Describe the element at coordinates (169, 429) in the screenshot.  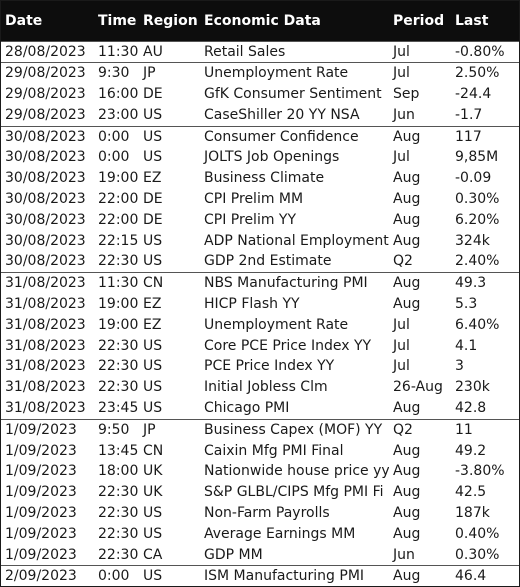
I see `cell-region: JP` at that location.